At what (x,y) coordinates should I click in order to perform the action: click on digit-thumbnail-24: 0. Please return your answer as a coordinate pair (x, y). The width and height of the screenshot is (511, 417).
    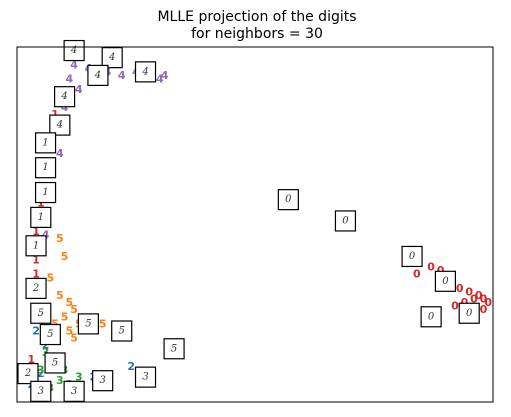
    Looking at the image, I should click on (345, 221).